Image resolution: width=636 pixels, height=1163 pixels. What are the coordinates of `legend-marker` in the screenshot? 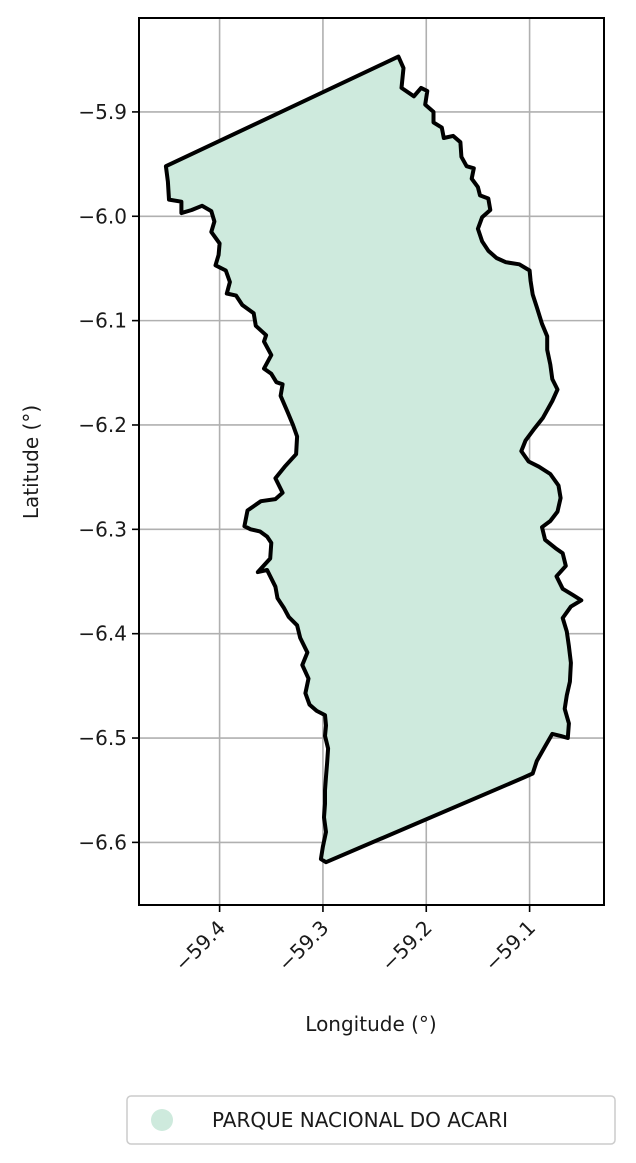 It's located at (162, 1120).